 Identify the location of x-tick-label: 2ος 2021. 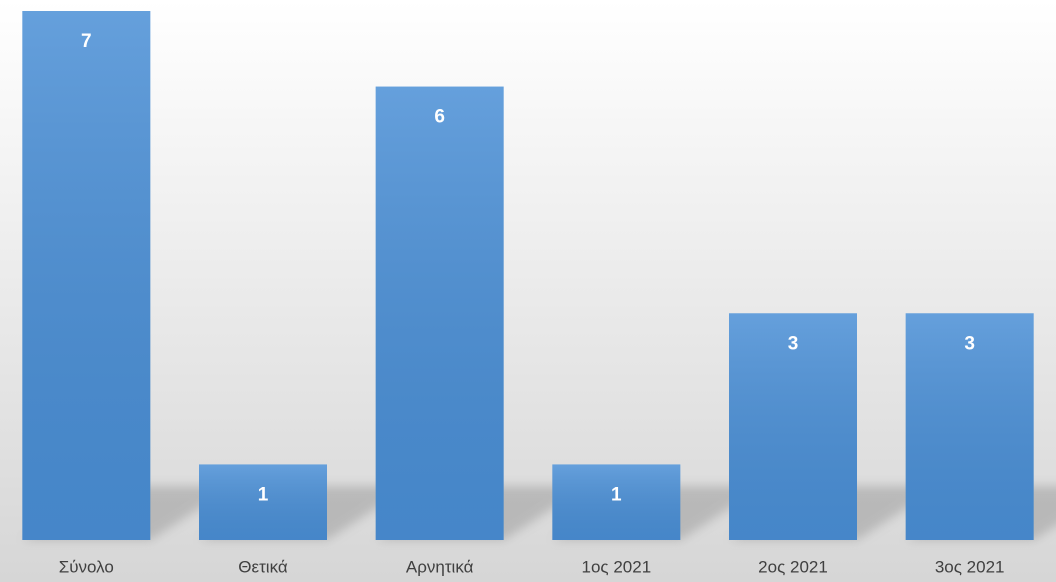
(793, 566).